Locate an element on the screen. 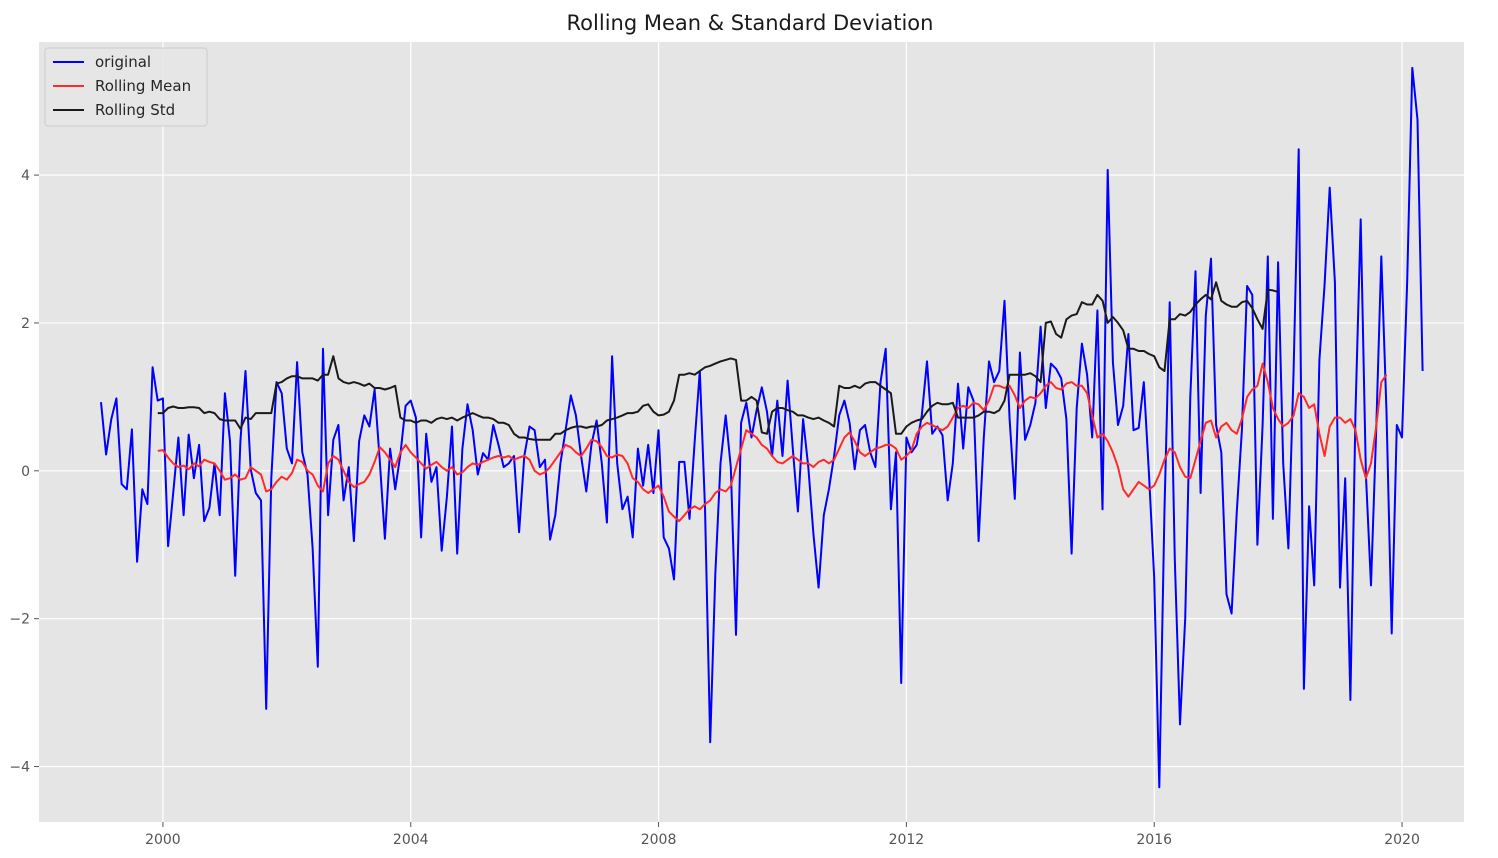 The width and height of the screenshot is (1498, 858). legend-box is located at coordinates (126, 87).